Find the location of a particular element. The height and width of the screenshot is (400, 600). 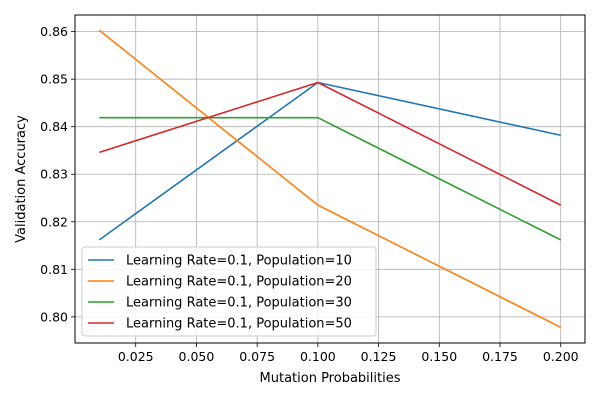

legend-box is located at coordinates (229, 291).